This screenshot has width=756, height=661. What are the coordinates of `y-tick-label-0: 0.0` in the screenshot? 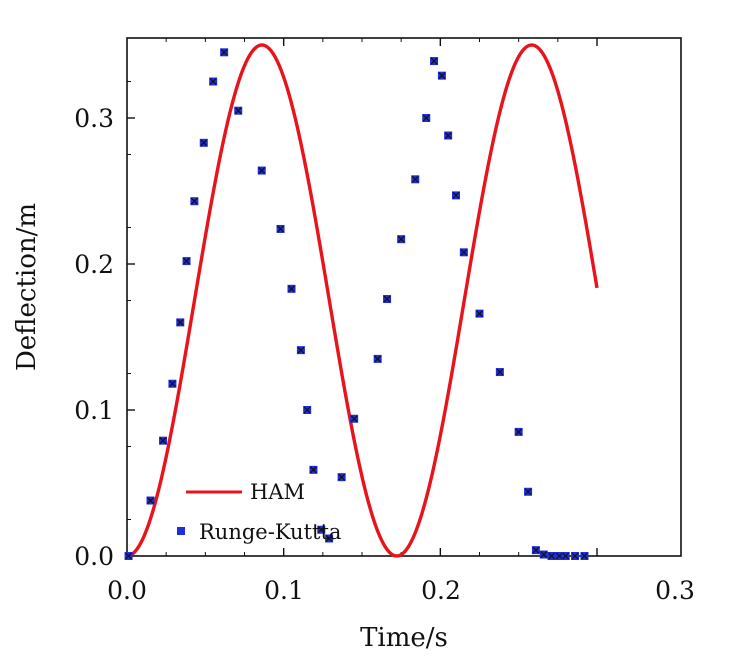 It's located at (94, 556).